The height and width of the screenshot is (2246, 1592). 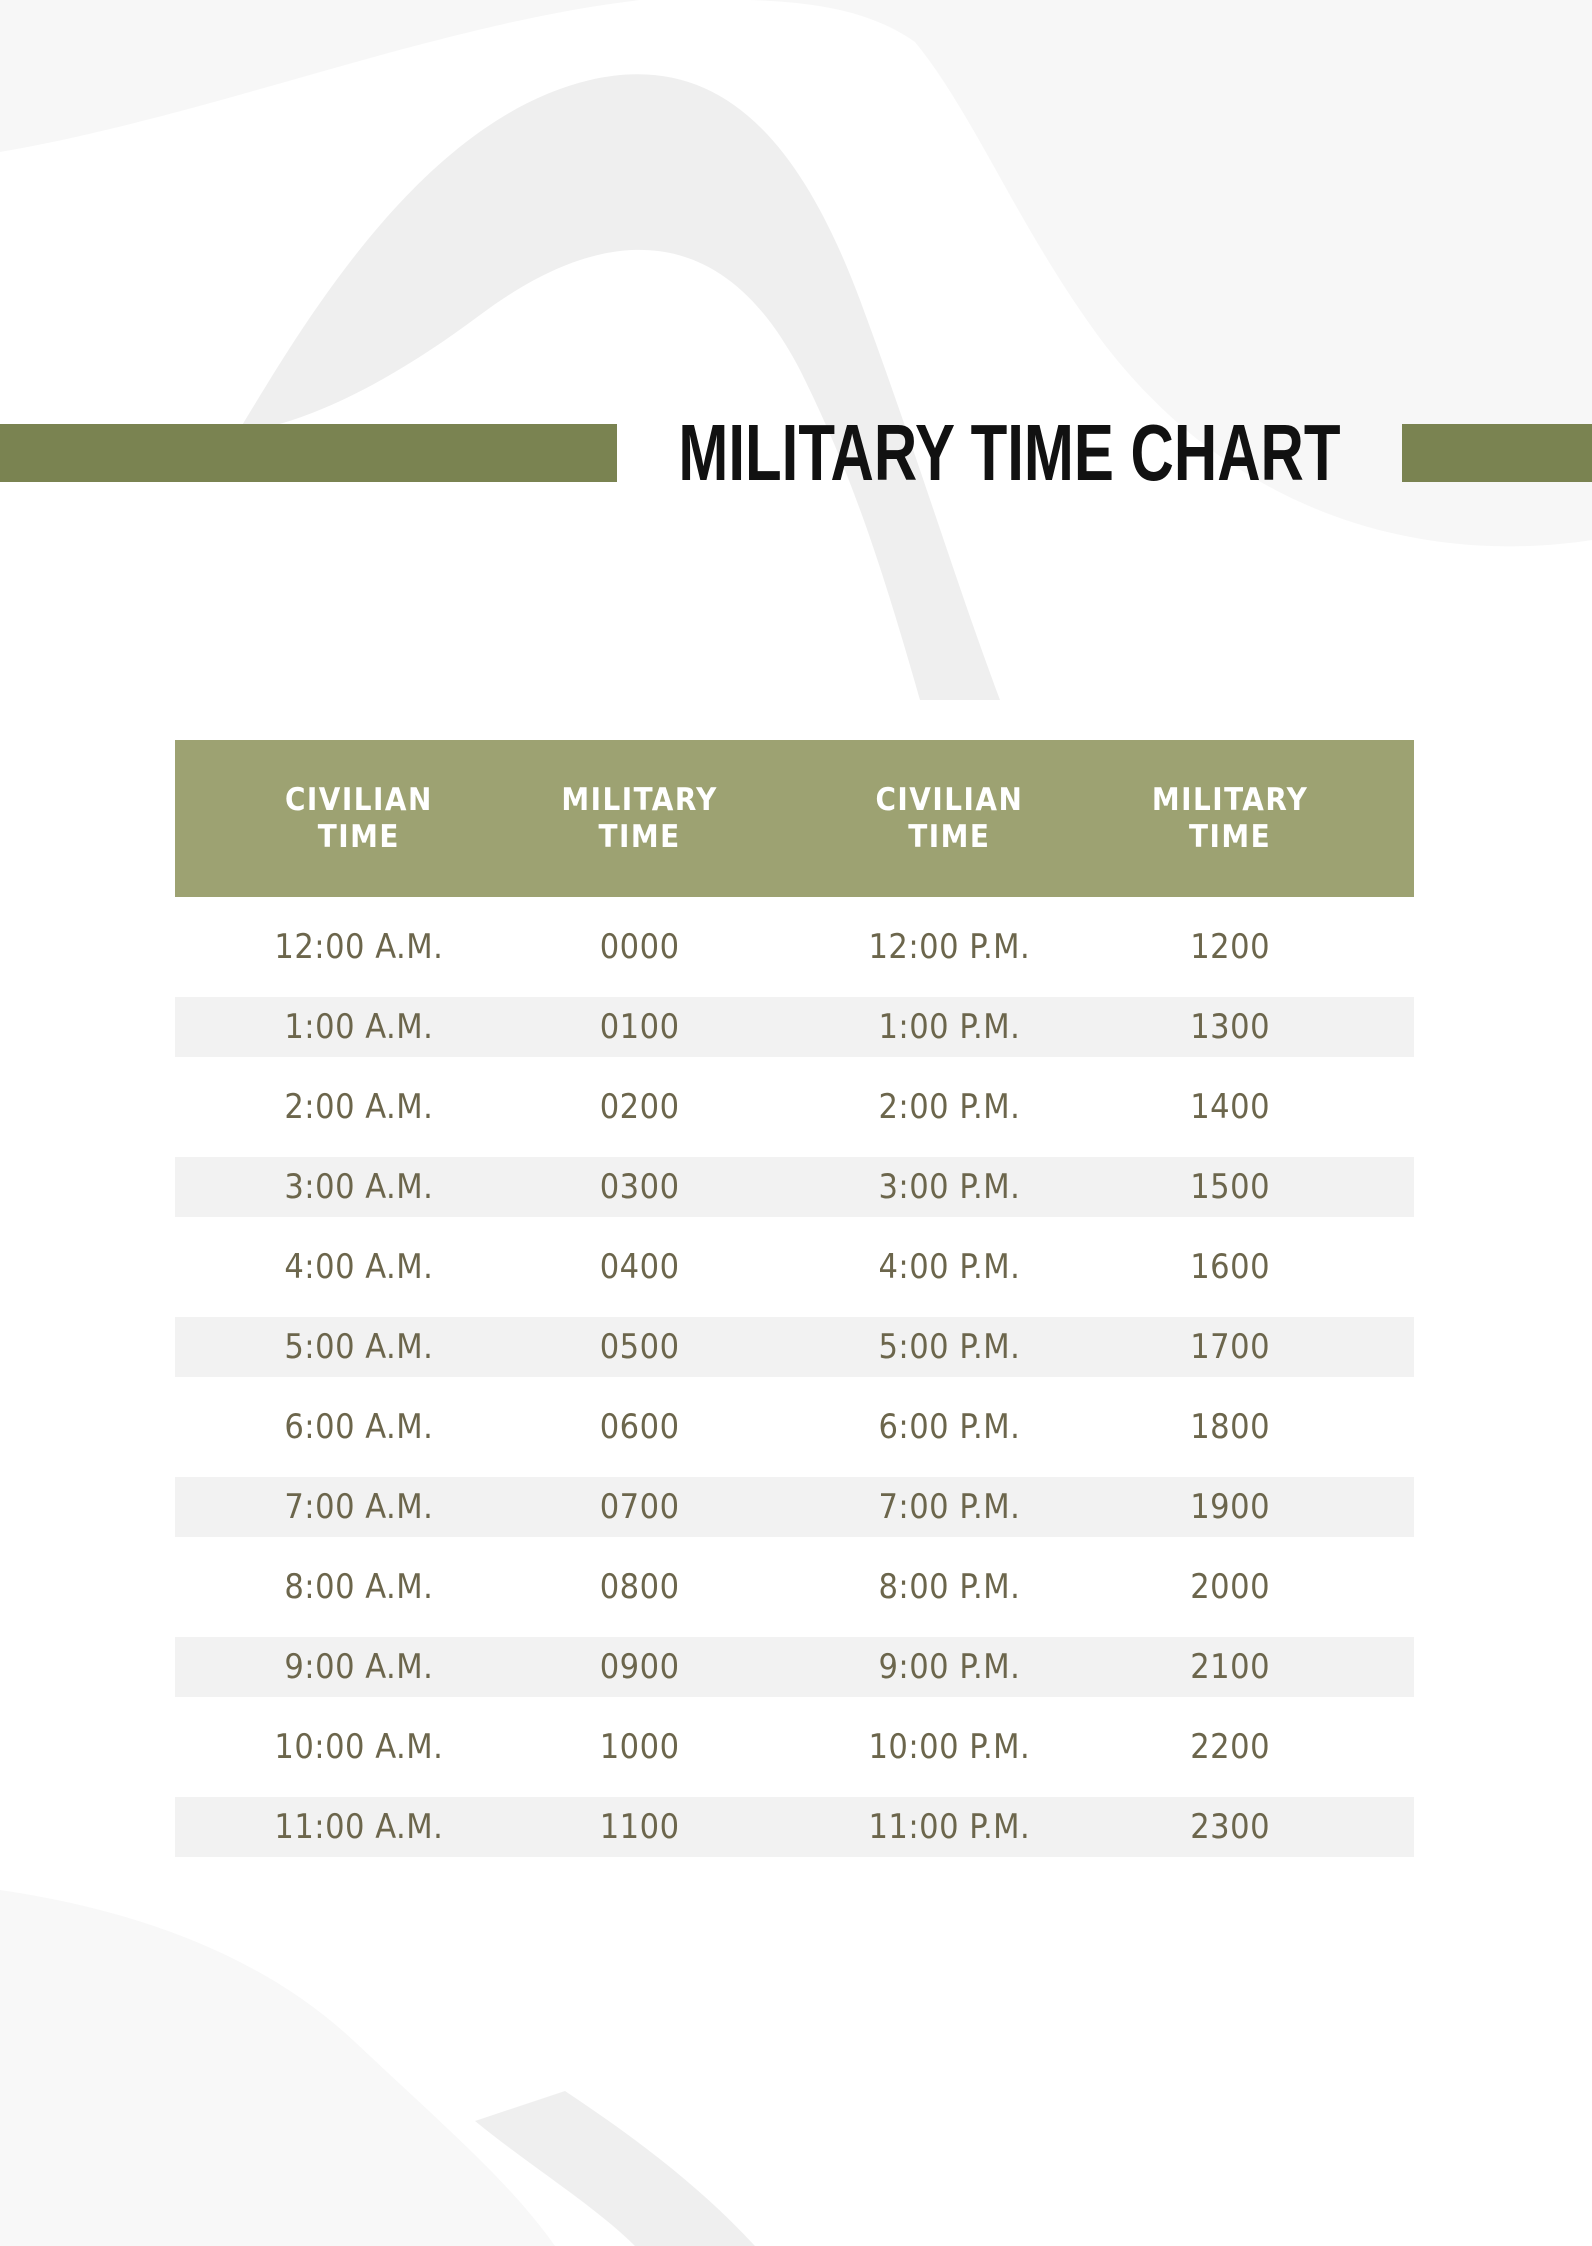 I want to click on civilian-time-cell: 9:00 P.M., so click(x=949, y=1667).